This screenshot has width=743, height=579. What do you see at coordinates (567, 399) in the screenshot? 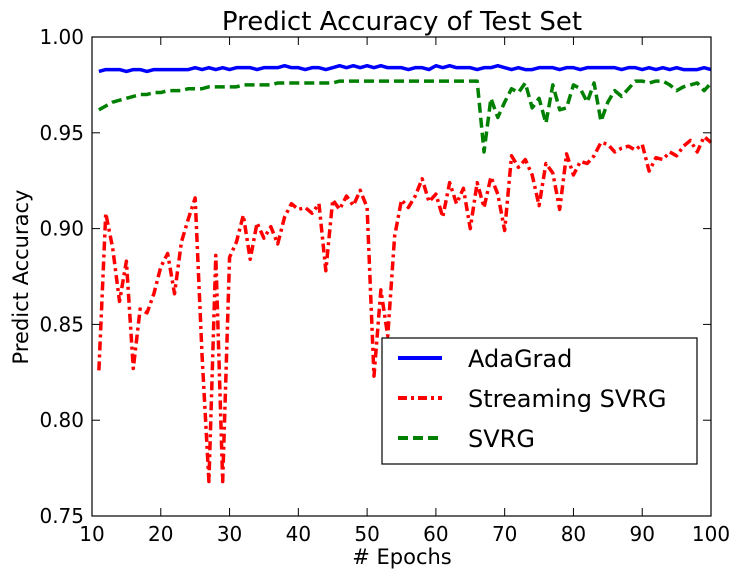
I see `legend-label-streaming-svrg: Streaming SVRG` at bounding box center [567, 399].